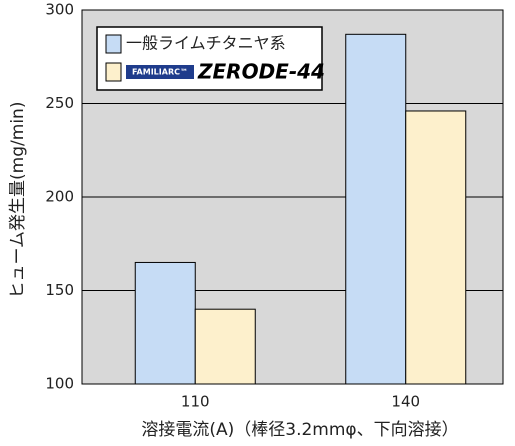 Image resolution: width=515 pixels, height=446 pixels. What do you see at coordinates (206, 43) in the screenshot?
I see `legend-label: 一般ライムチタニヤ系` at bounding box center [206, 43].